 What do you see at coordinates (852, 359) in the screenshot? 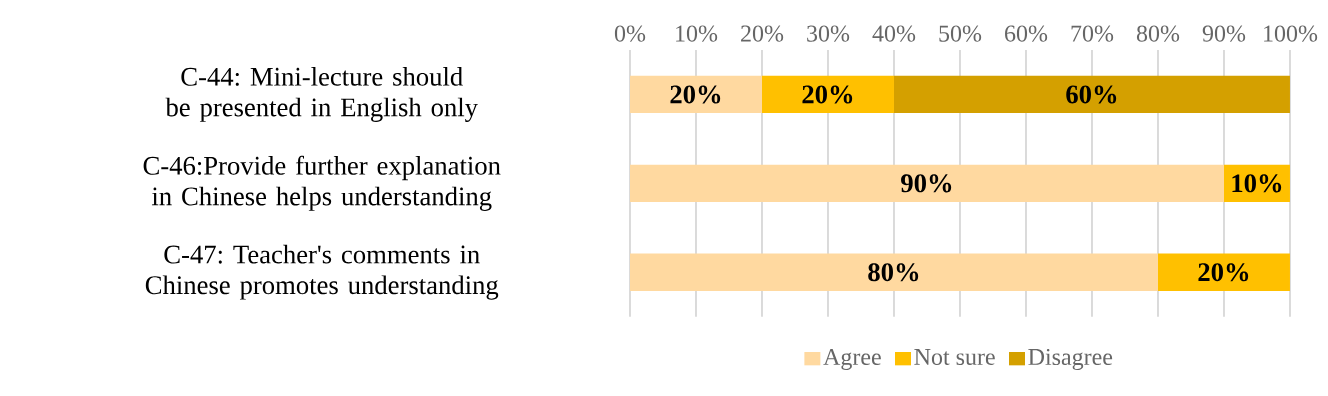
I see `legend-label: Agree` at bounding box center [852, 359].